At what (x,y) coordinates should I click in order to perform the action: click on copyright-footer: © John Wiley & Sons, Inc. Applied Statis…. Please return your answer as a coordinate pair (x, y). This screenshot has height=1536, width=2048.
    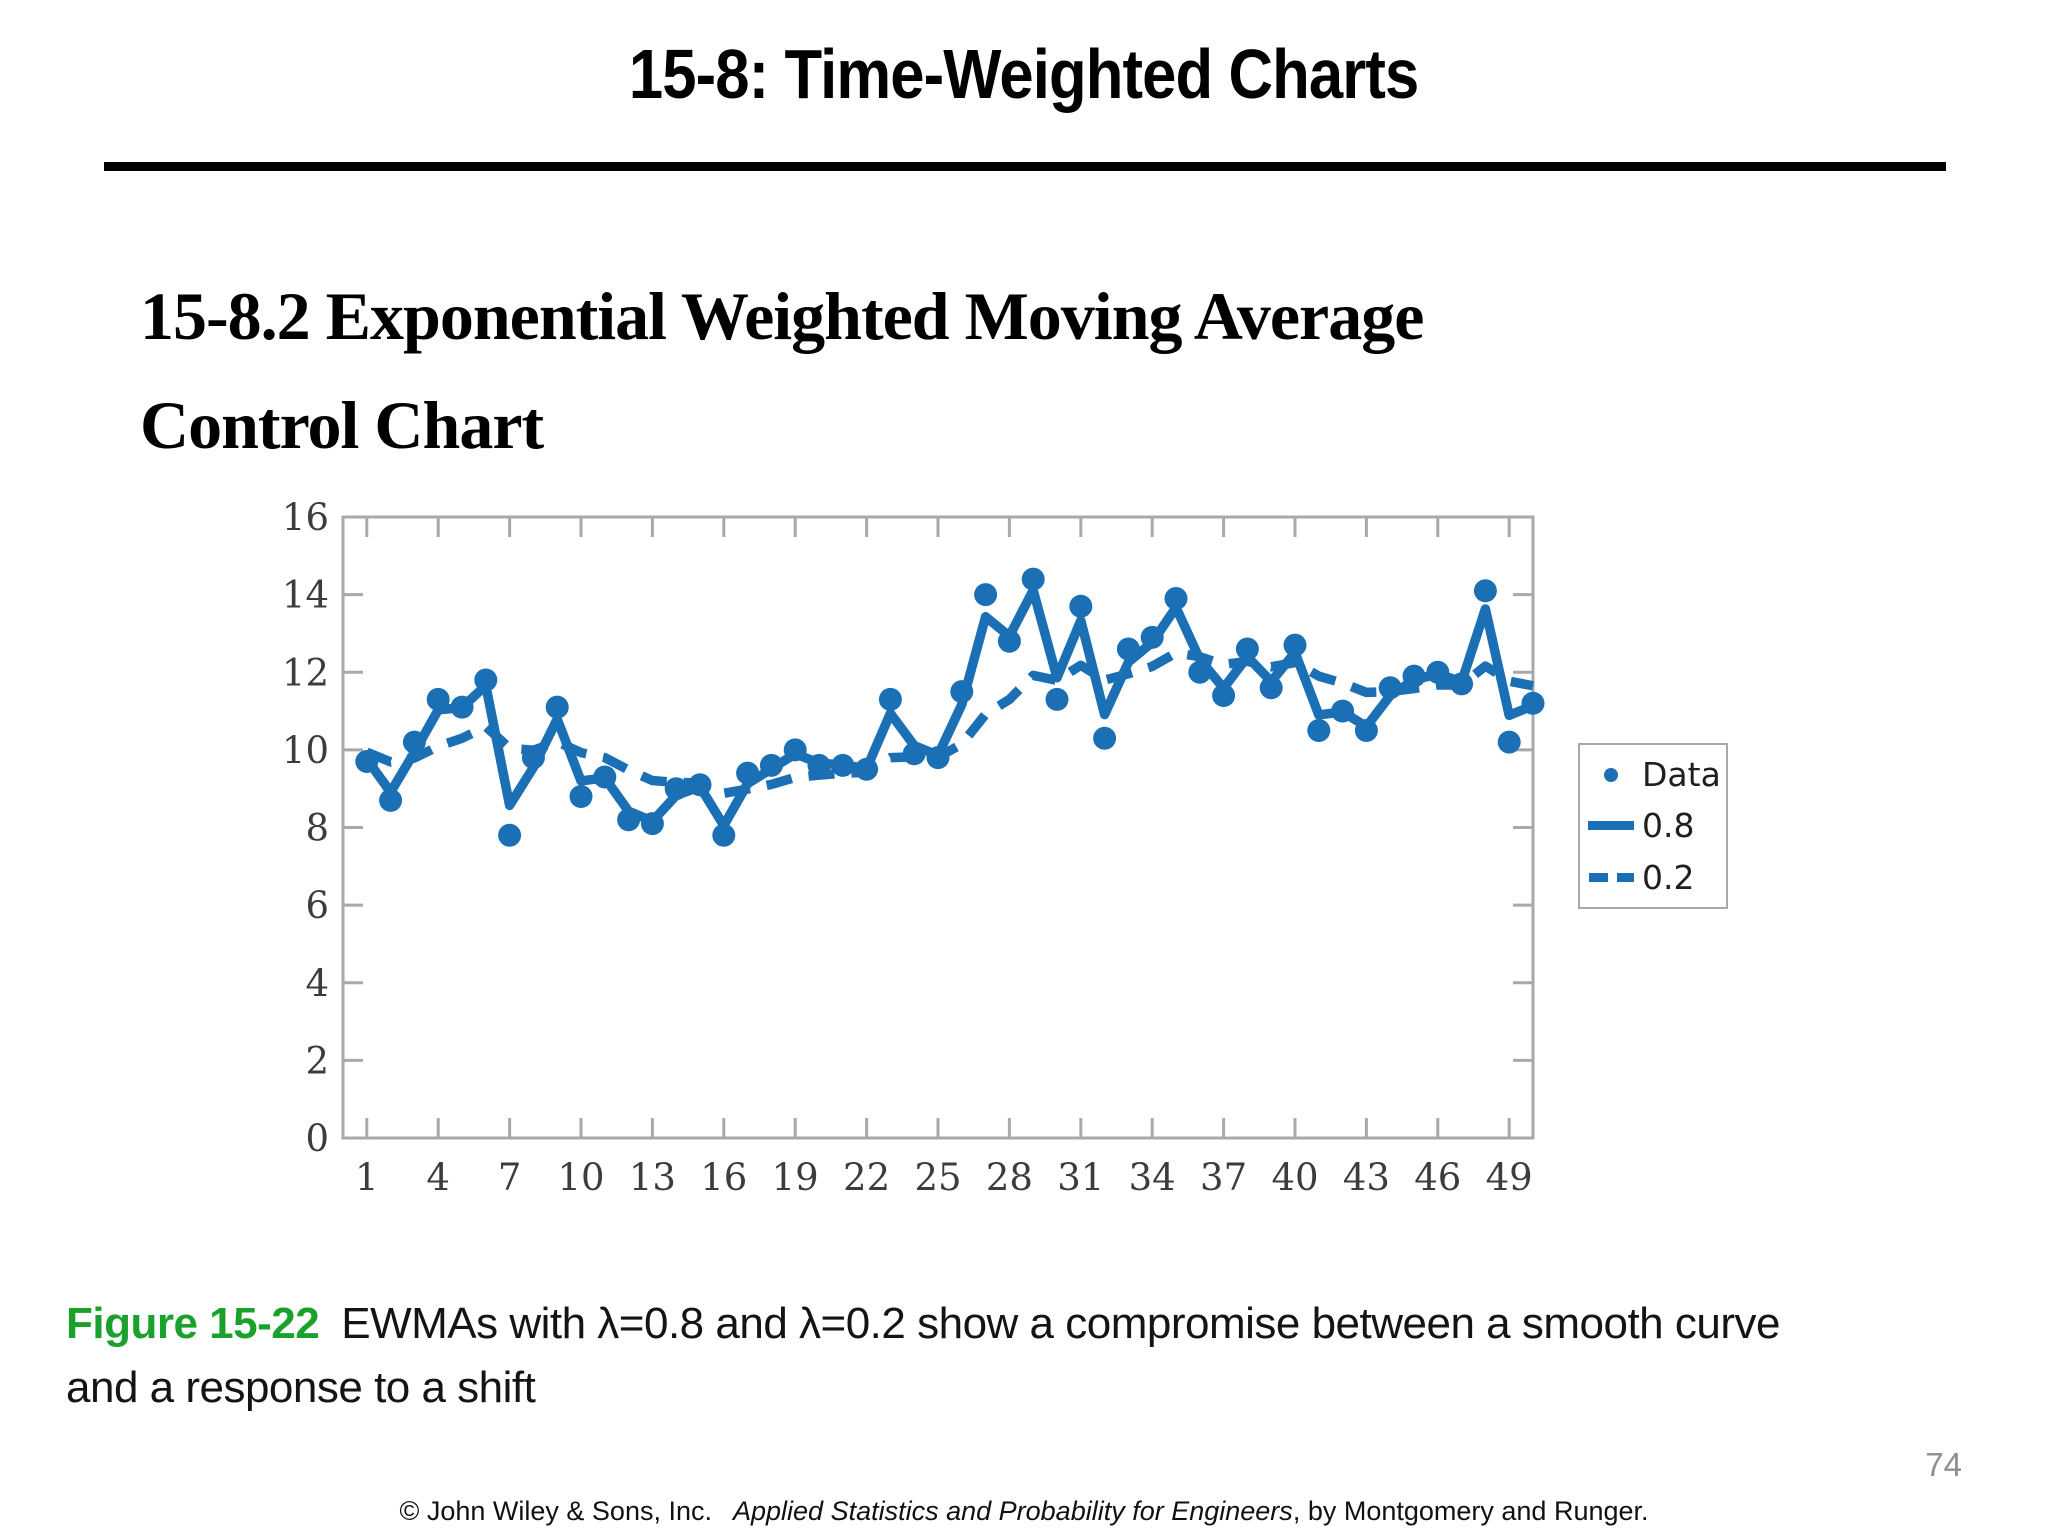
    Looking at the image, I should click on (1024, 1511).